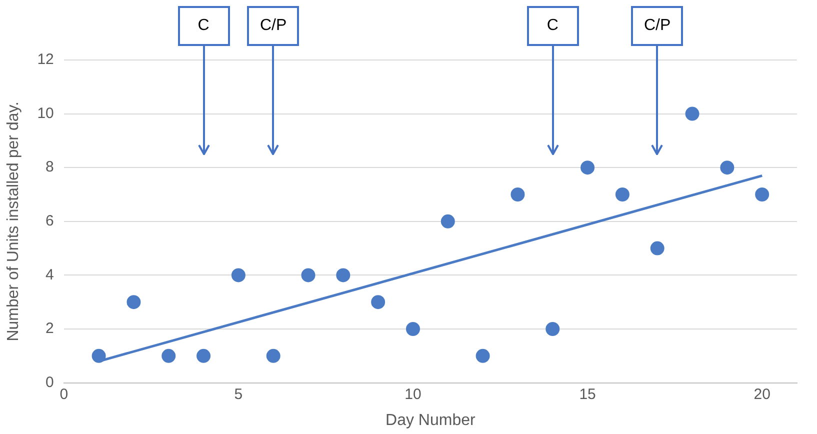 The height and width of the screenshot is (434, 817). Describe the element at coordinates (50, 275) in the screenshot. I see `y-tick-label: 4` at that location.